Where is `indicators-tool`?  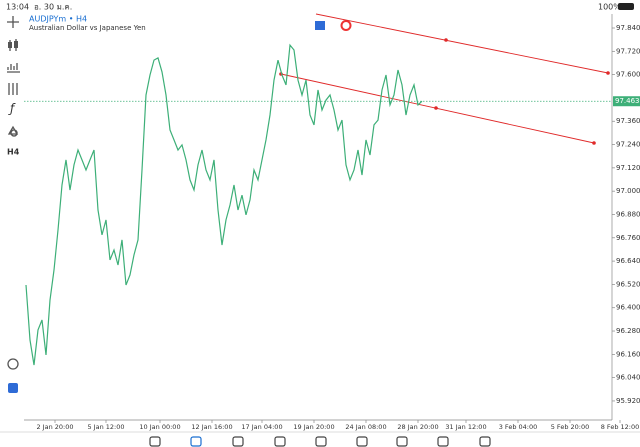
indicators-tool is located at coordinates (13, 68).